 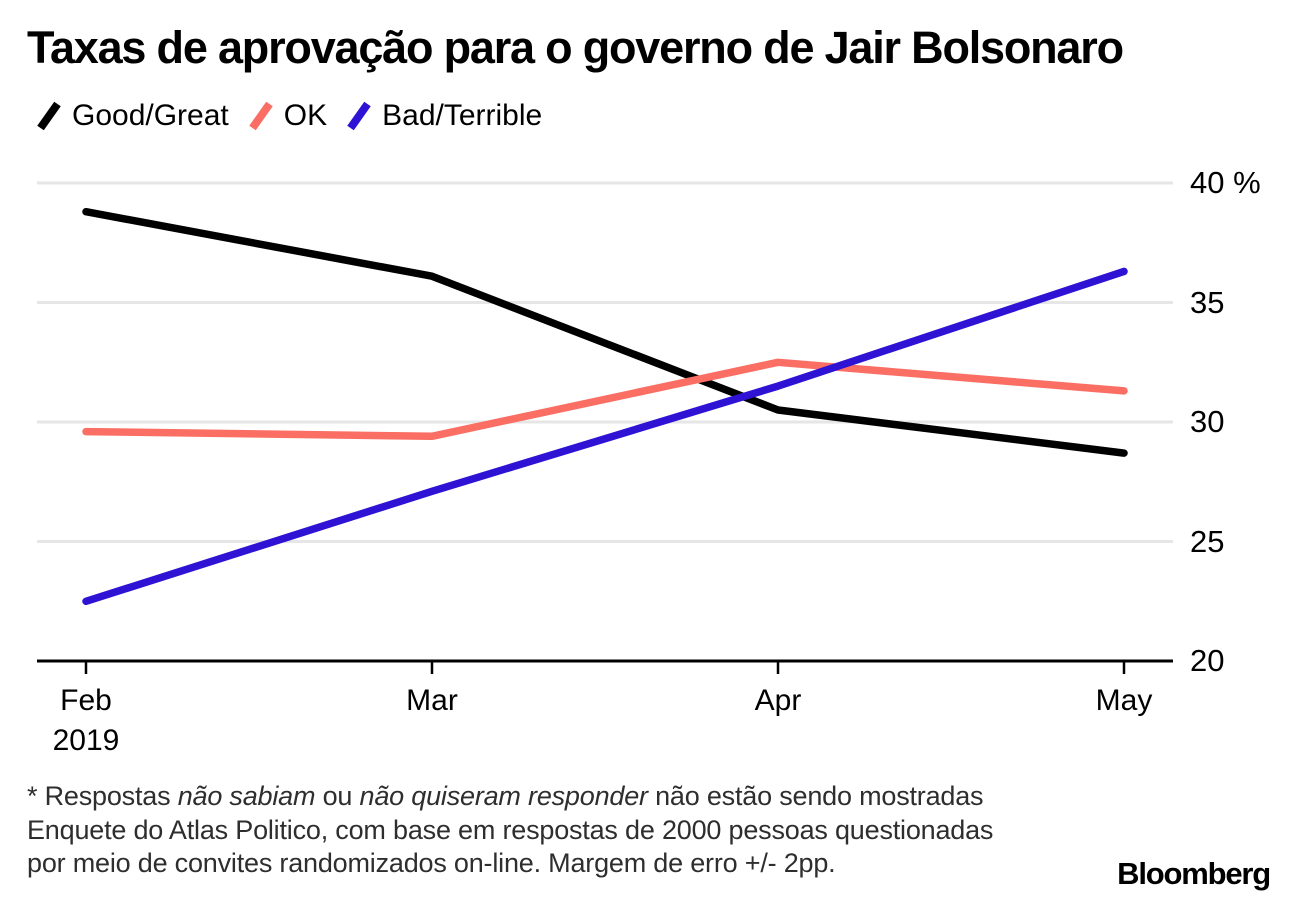 I want to click on y-tick-label: 30, so click(x=1207, y=421).